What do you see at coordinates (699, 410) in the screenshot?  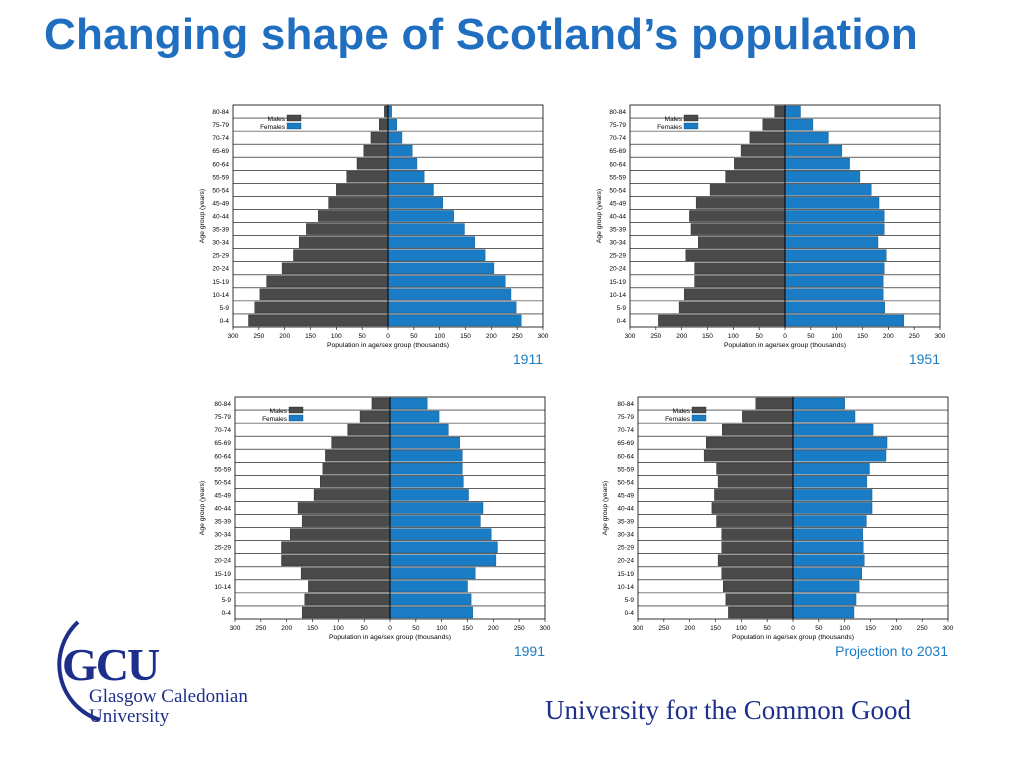 I see `legend-males-swatch` at bounding box center [699, 410].